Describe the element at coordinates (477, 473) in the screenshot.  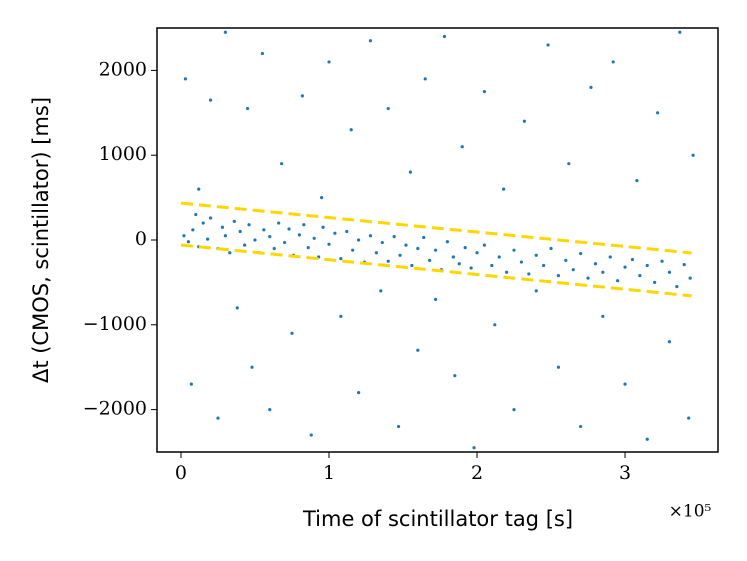
I see `x-tick-label: 2` at that location.